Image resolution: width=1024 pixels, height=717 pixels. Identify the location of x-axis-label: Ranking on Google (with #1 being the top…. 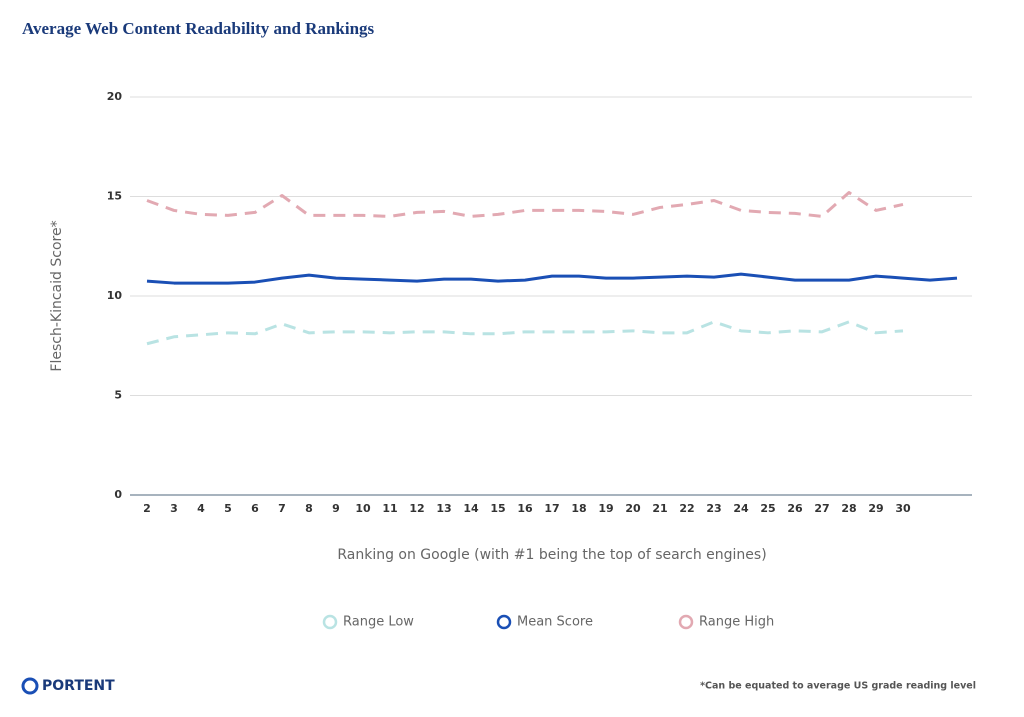
(551, 555).